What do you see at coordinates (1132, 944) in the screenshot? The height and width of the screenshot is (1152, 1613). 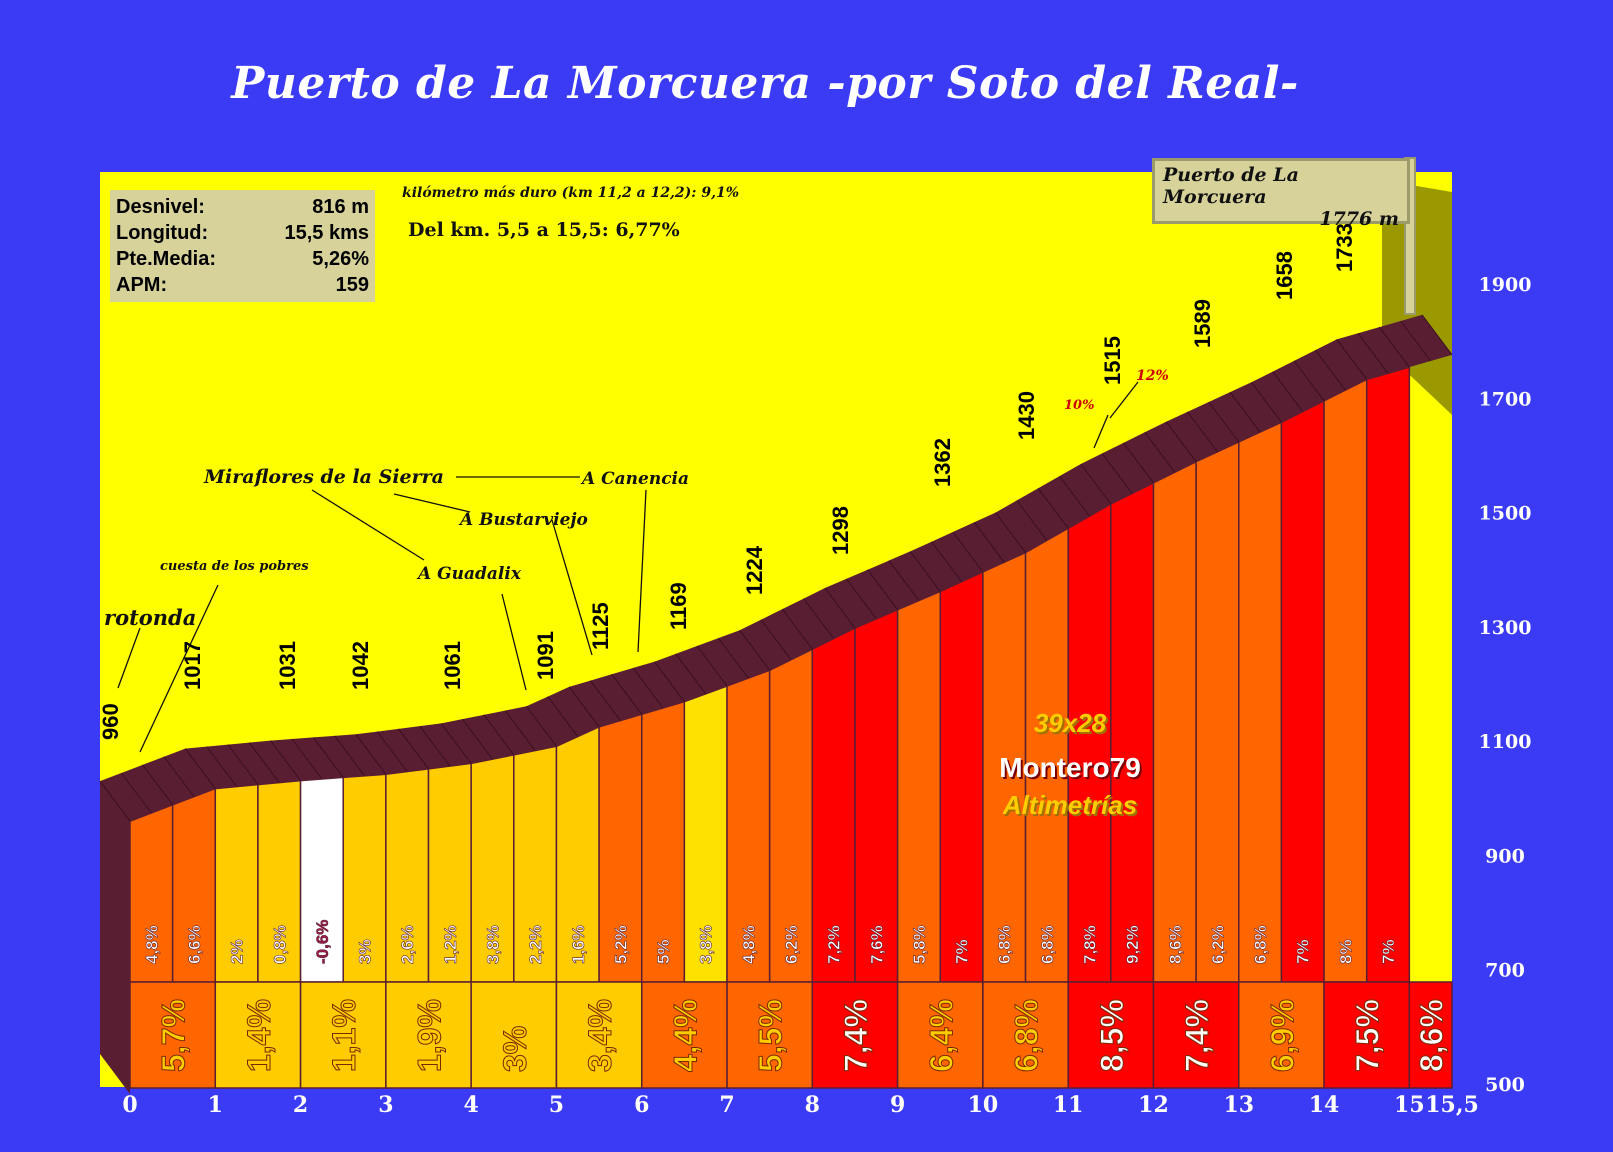 I see `half-km-slope-label: 9,2%` at bounding box center [1132, 944].